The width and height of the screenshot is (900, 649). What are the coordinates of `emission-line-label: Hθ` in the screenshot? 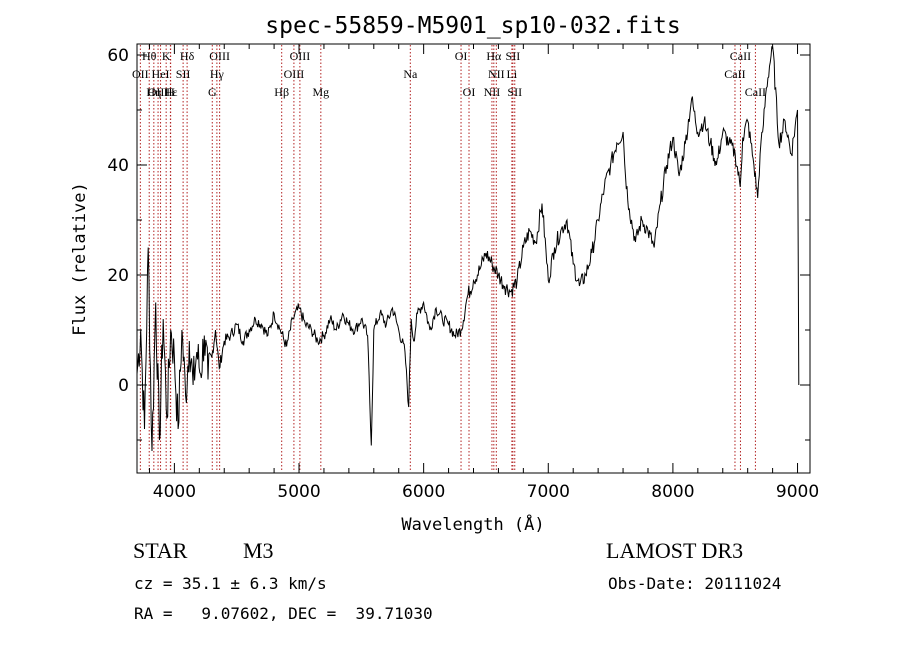 It's located at (149, 56).